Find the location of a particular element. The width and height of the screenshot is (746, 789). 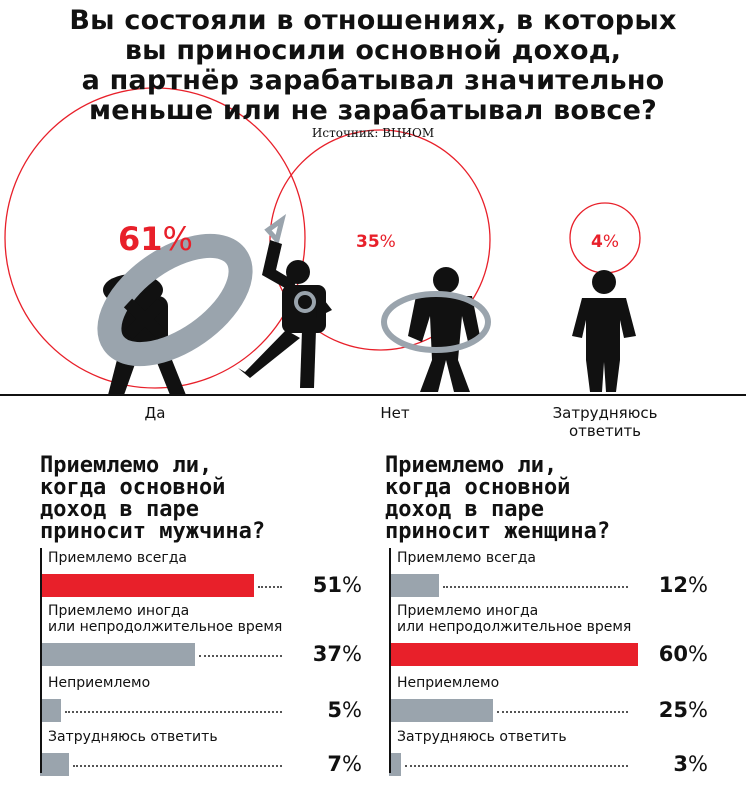

title-line: а партнёр зарабатывал значительно is located at coordinates (373, 80).